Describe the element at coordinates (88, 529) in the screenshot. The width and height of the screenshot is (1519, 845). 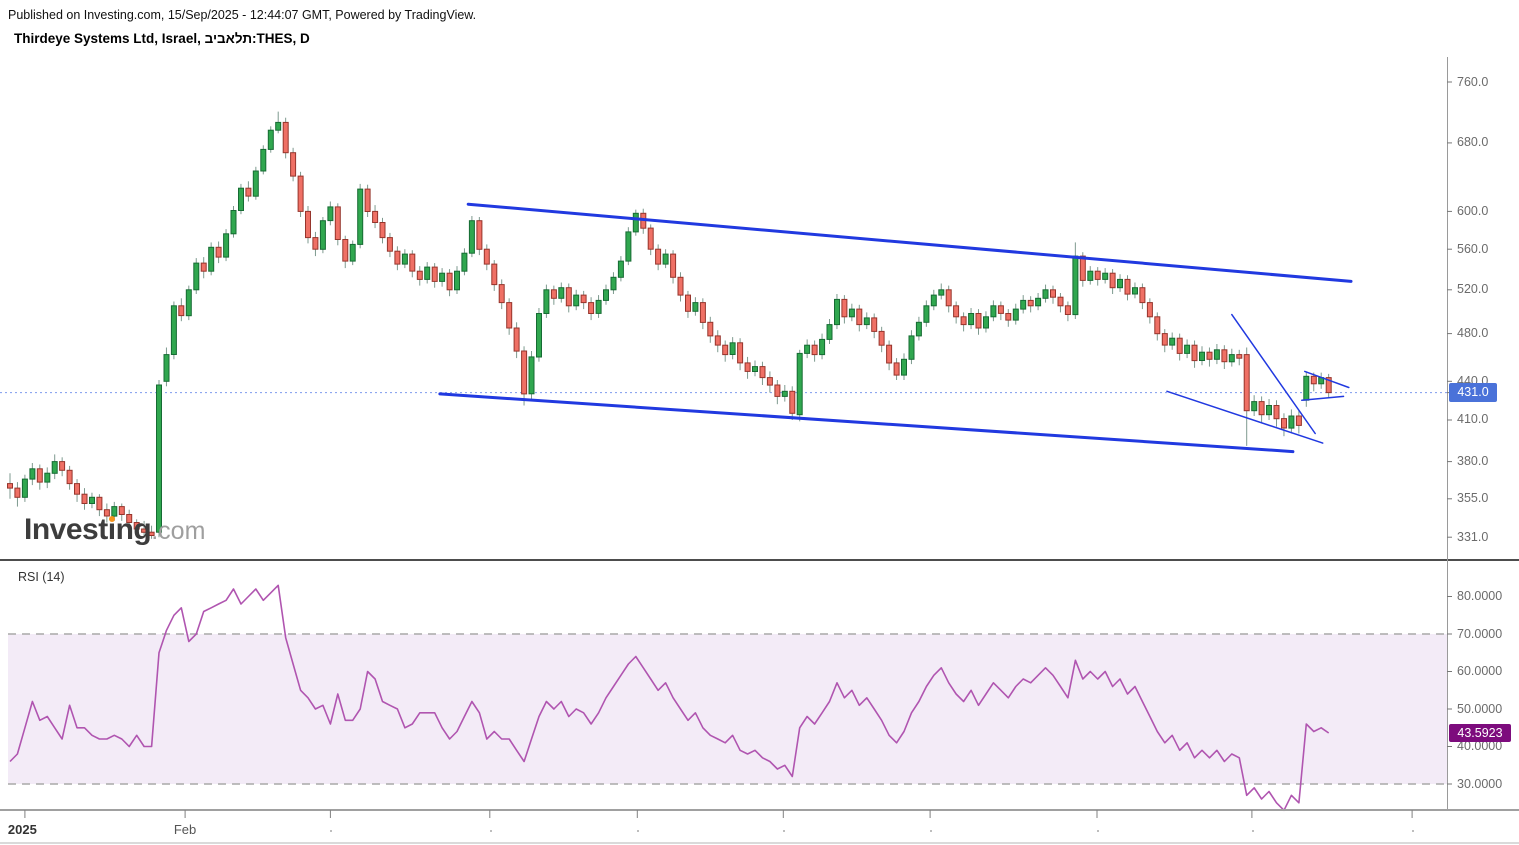
I see `watermark-text: Investı ng` at that location.